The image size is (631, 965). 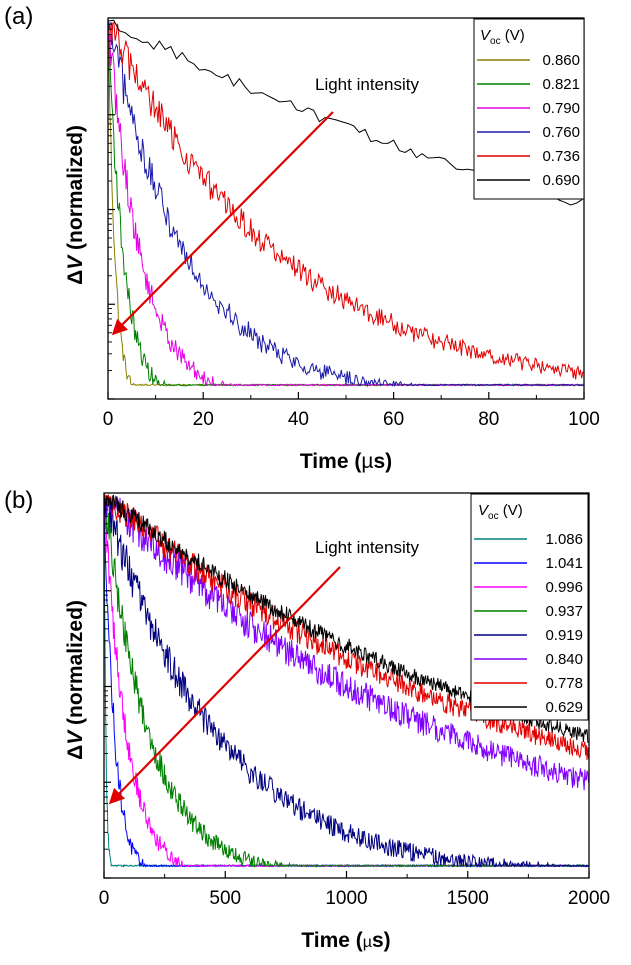 What do you see at coordinates (107, 688) in the screenshot?
I see `panel-b-y-ticks` at bounding box center [107, 688].